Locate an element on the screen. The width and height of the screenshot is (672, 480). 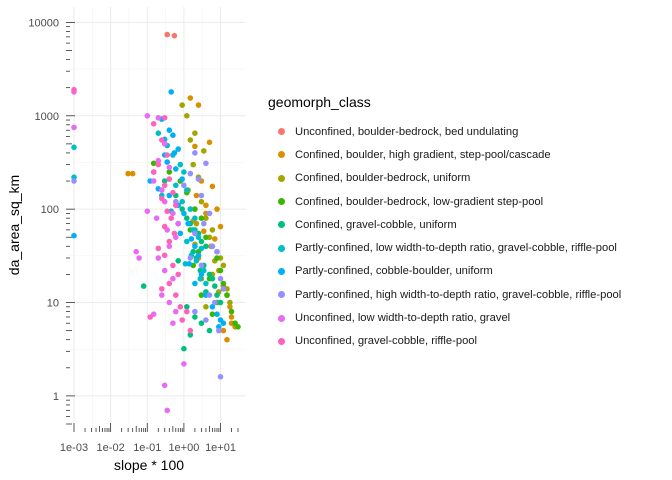
legend-label: Confined, gravel-cobble, uniform is located at coordinates (376, 224).